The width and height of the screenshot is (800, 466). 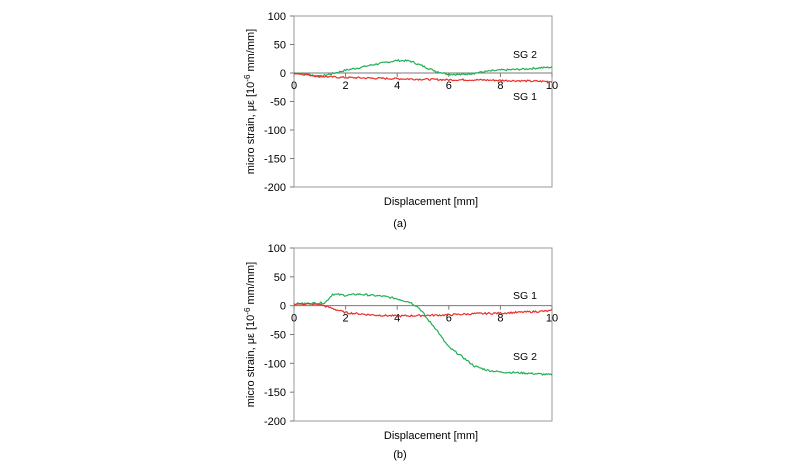 What do you see at coordinates (399, 455) in the screenshot?
I see `figure-caption: (b)` at bounding box center [399, 455].